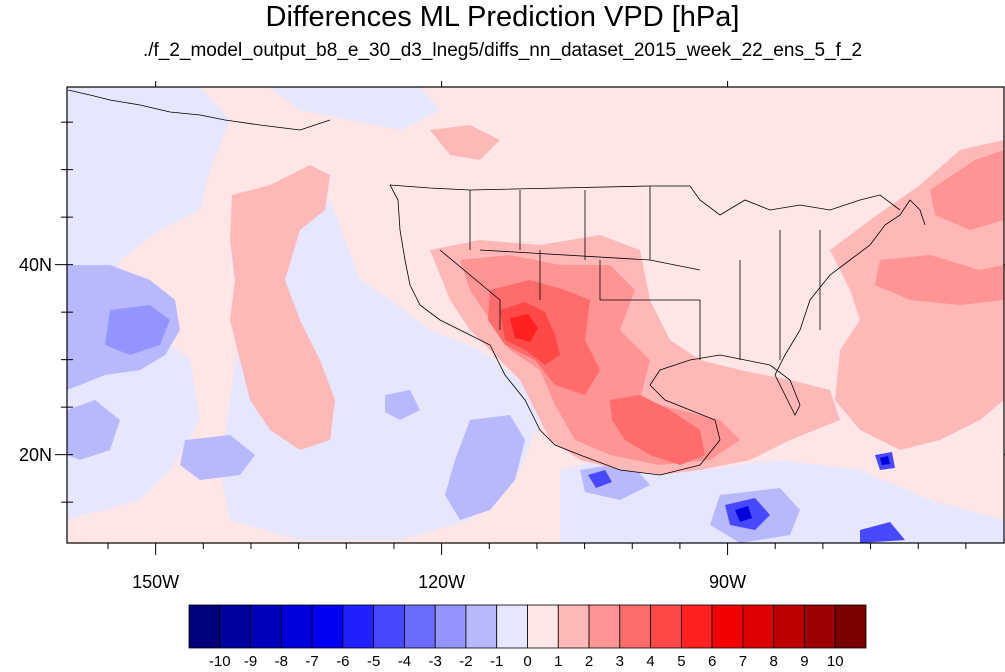 This screenshot has width=1005, height=672. Describe the element at coordinates (527, 661) in the screenshot. I see `colorbar-label: 0` at that location.